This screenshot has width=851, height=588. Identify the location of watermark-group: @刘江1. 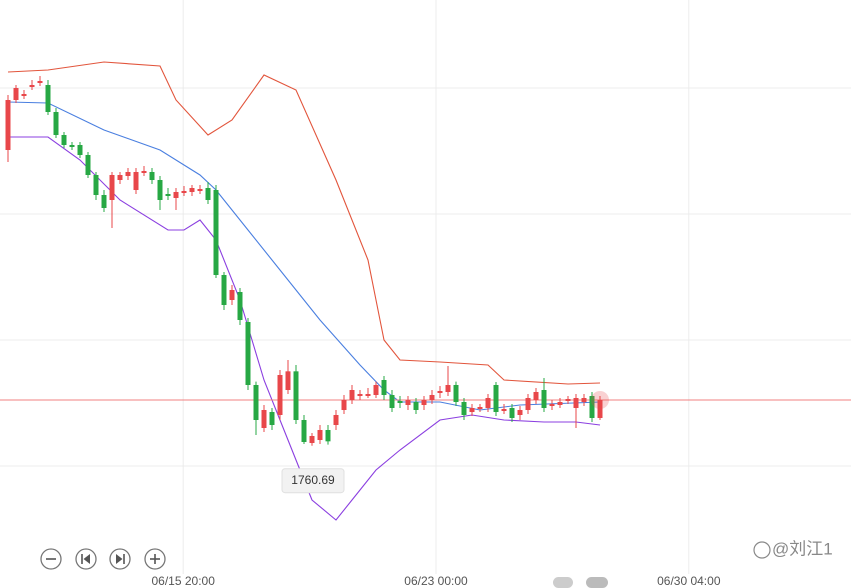
(793, 549).